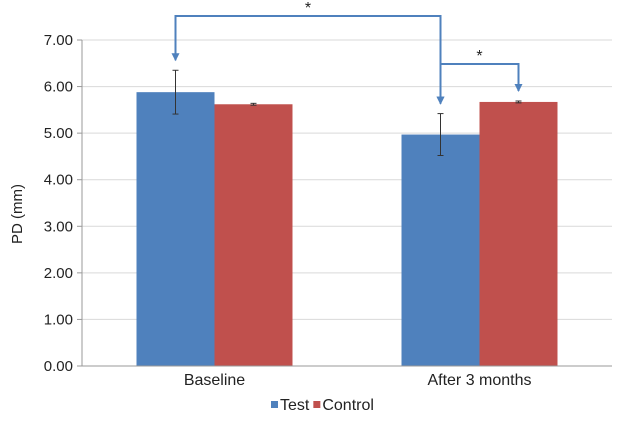 The width and height of the screenshot is (628, 422). Describe the element at coordinates (58, 40) in the screenshot. I see `y-tick-label: 7.00` at that location.